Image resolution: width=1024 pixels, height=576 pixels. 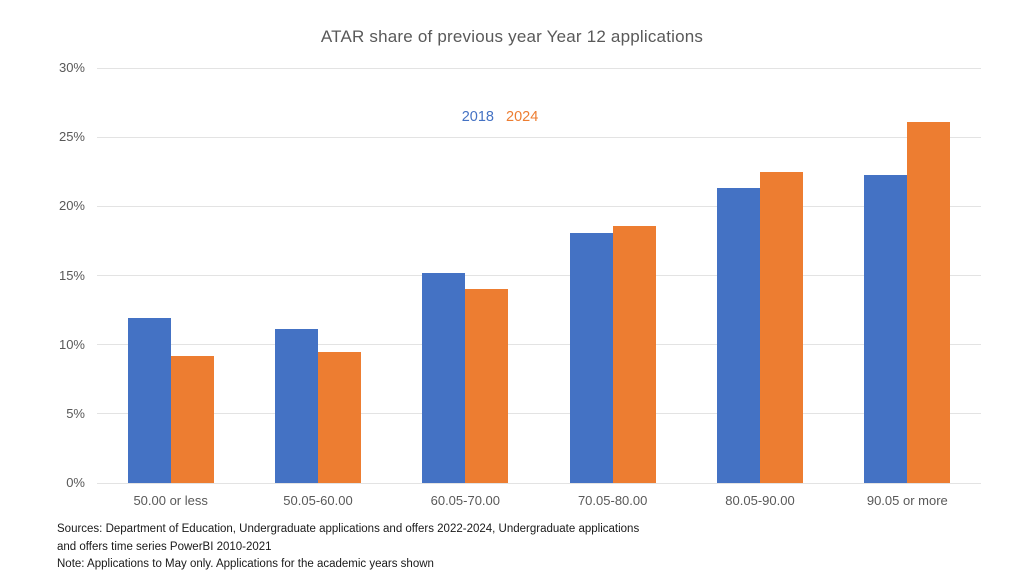 I want to click on y-tick-label-15: 15%, so click(x=71, y=275).